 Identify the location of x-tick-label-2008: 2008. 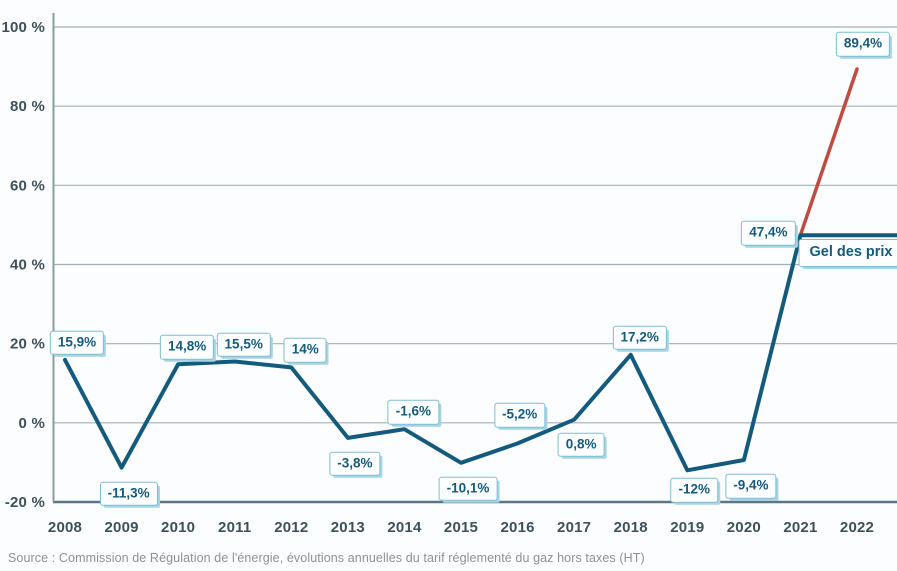
(65, 527).